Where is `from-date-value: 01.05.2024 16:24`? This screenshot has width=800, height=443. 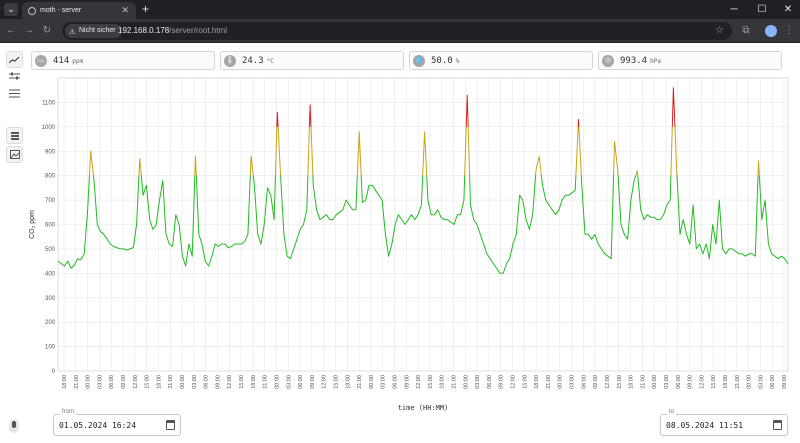 from-date-value: 01.05.2024 16:24 is located at coordinates (97, 425).